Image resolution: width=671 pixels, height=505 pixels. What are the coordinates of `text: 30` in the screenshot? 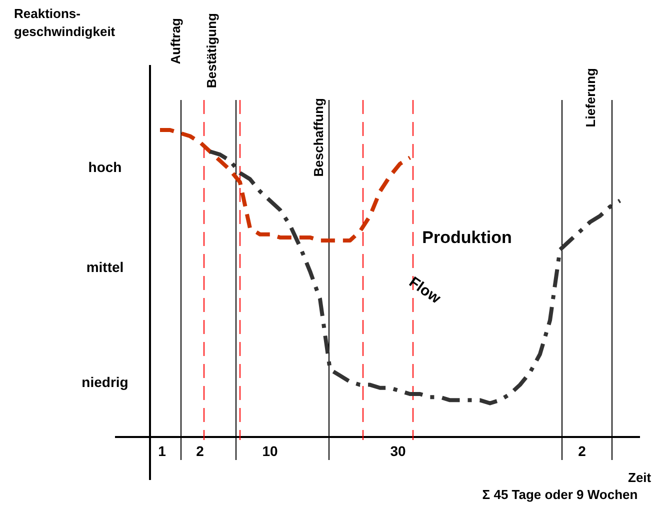 It's located at (398, 451).